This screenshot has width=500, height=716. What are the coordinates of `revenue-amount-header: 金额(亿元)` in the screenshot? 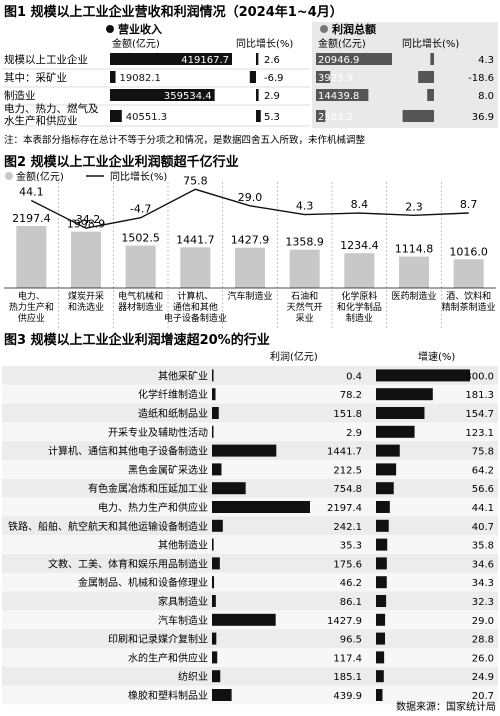 It's located at (136, 43).